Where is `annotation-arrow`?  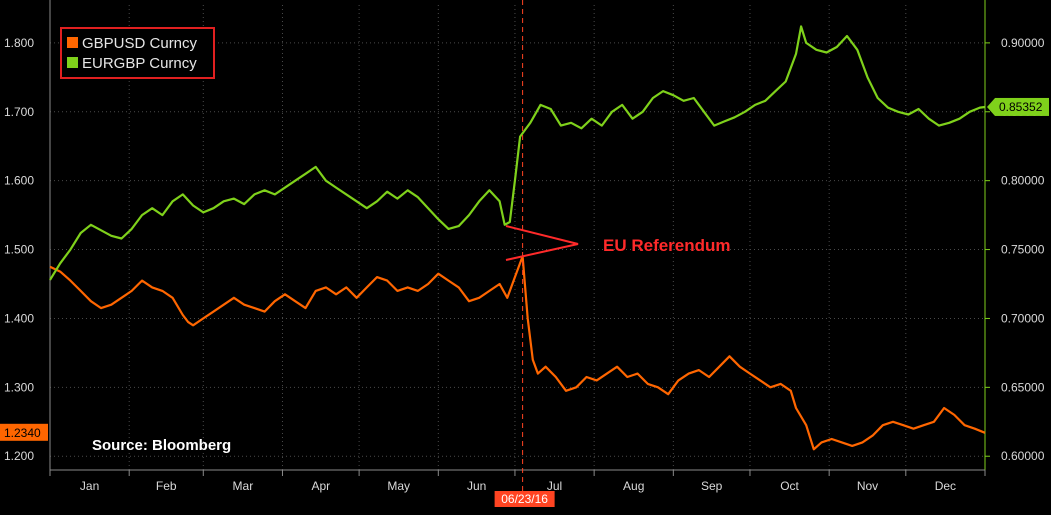 annotation-arrow is located at coordinates (542, 243).